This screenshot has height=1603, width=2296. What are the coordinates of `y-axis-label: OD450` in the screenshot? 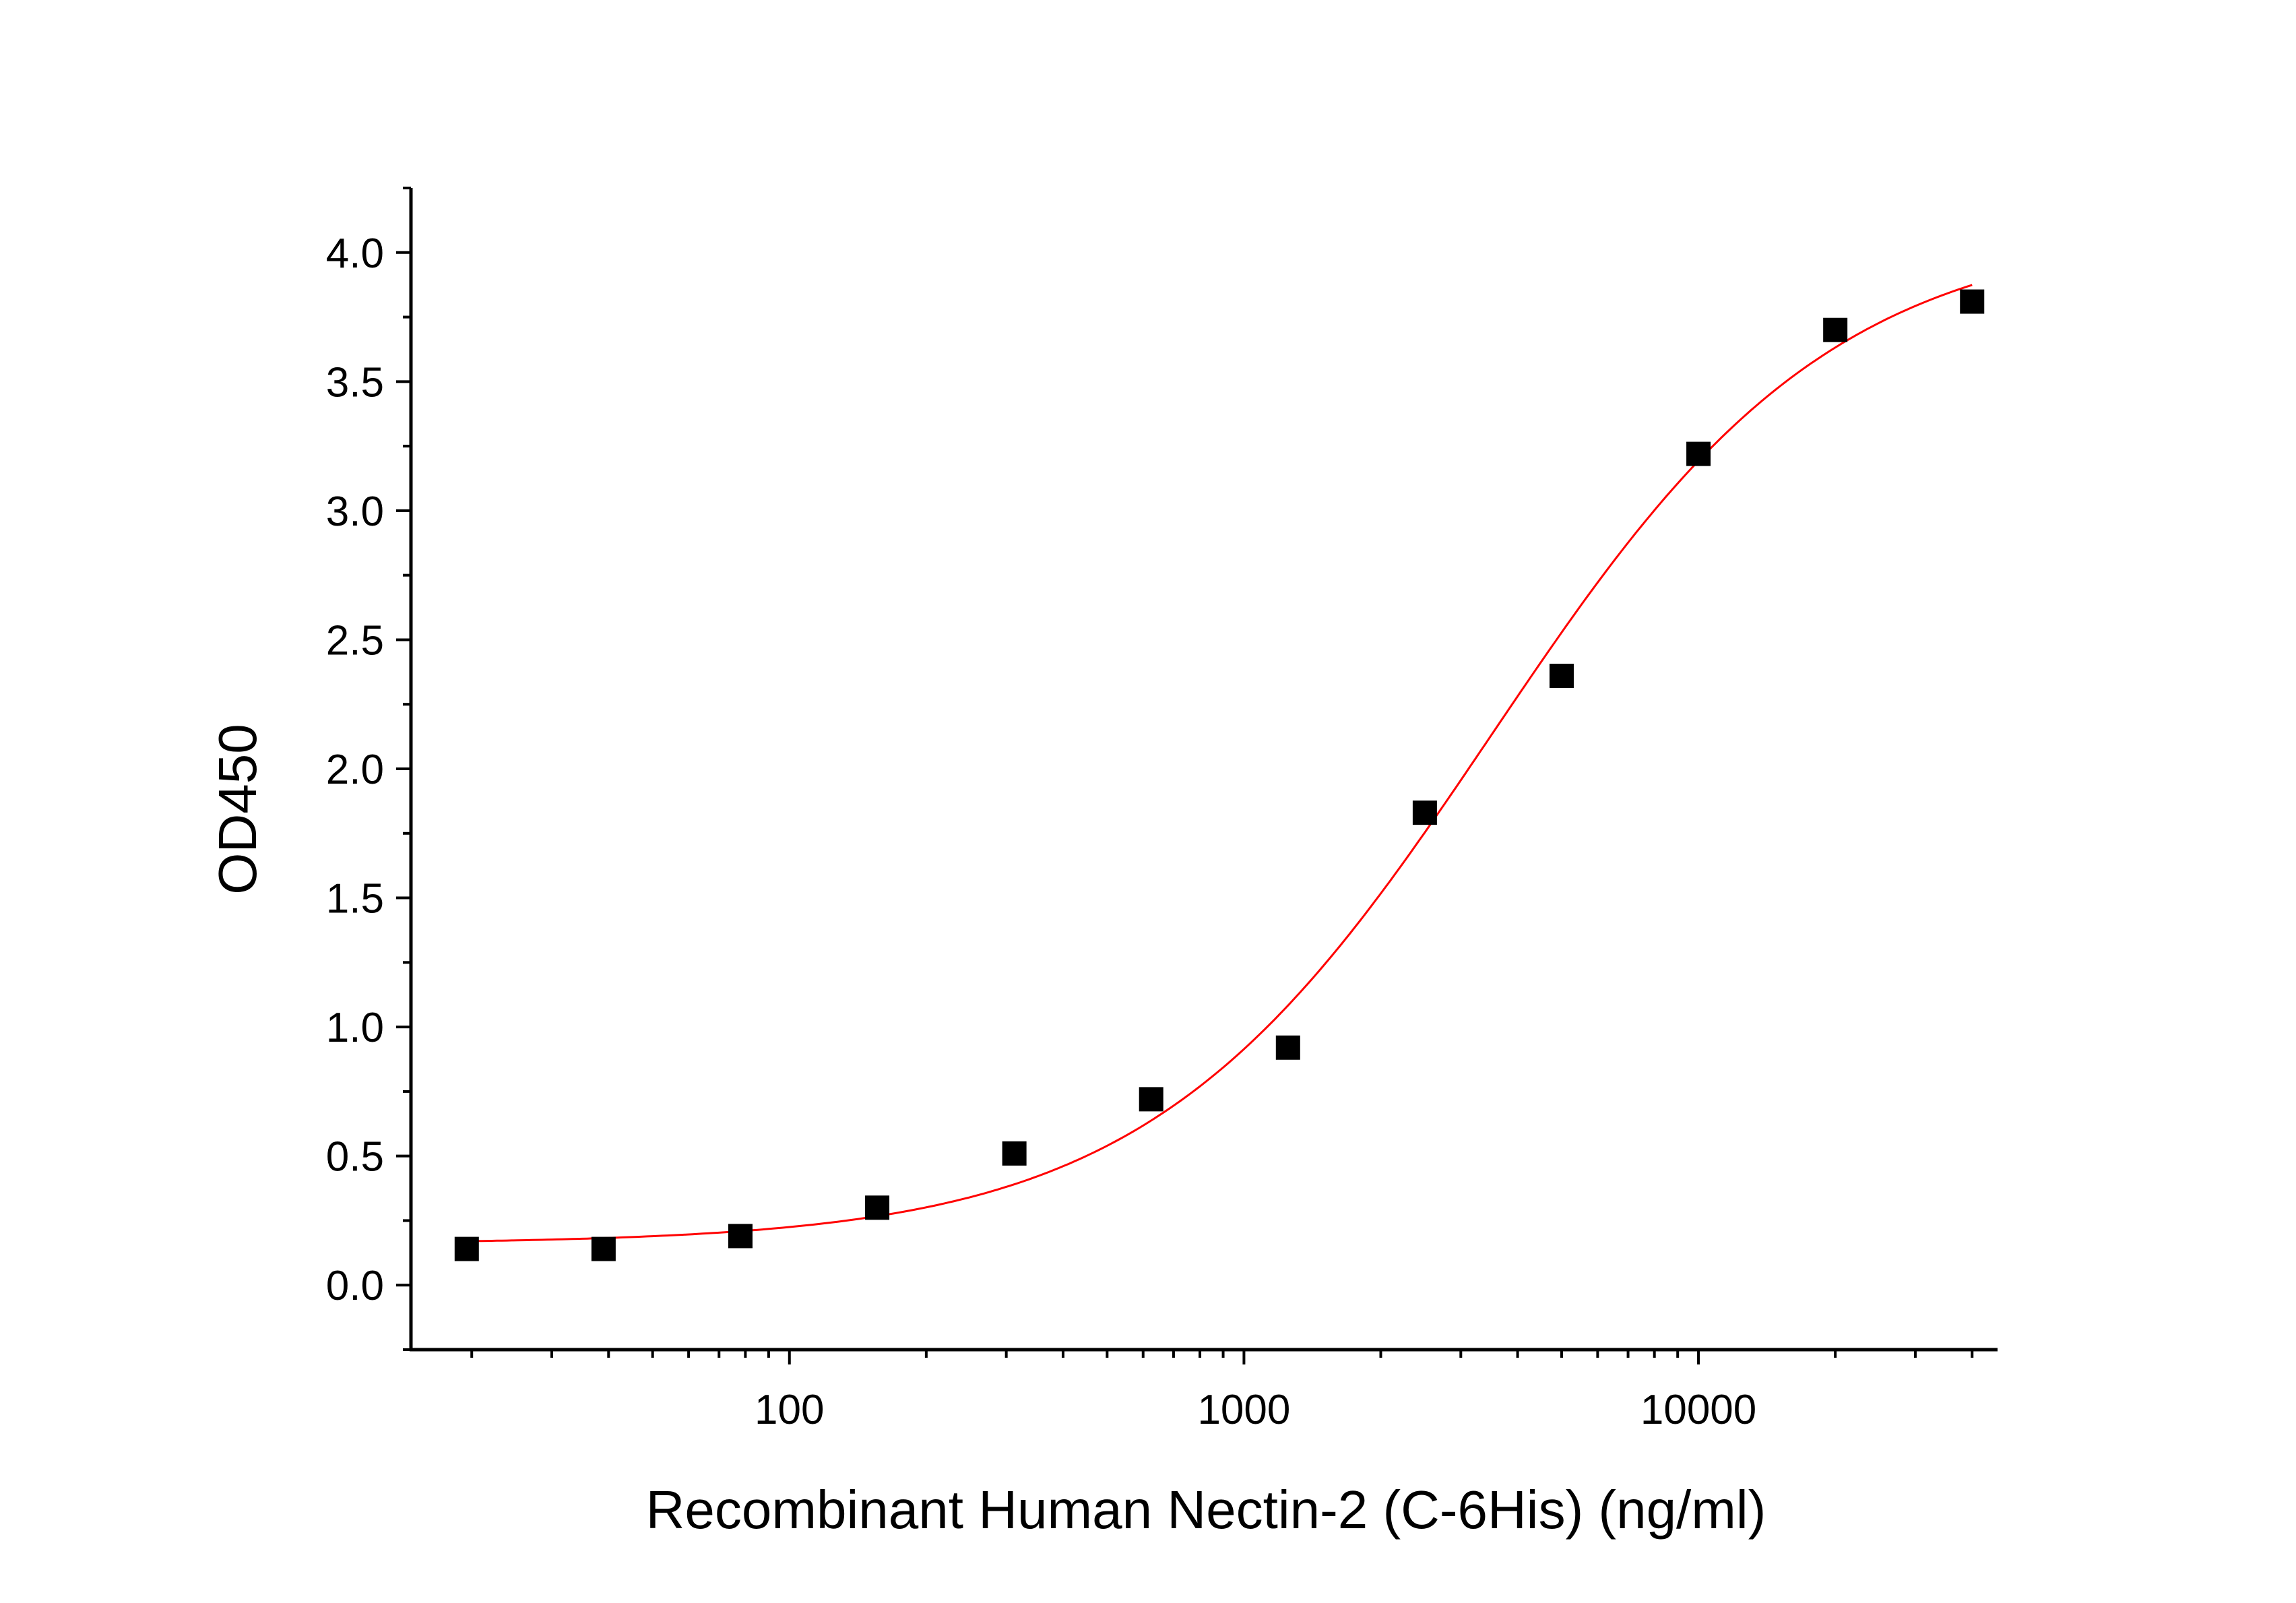 It's located at (237, 809).